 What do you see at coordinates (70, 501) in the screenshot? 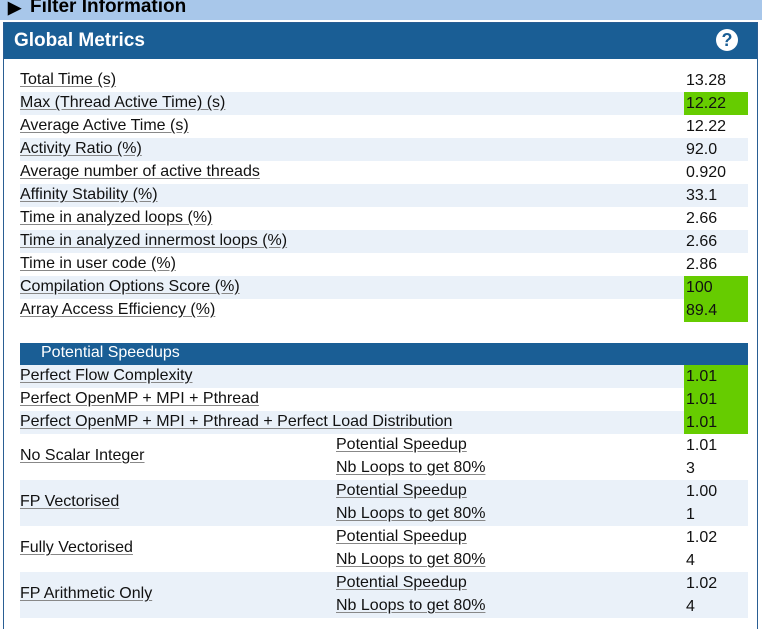
I see `group-label: FP Vectorised` at bounding box center [70, 501].